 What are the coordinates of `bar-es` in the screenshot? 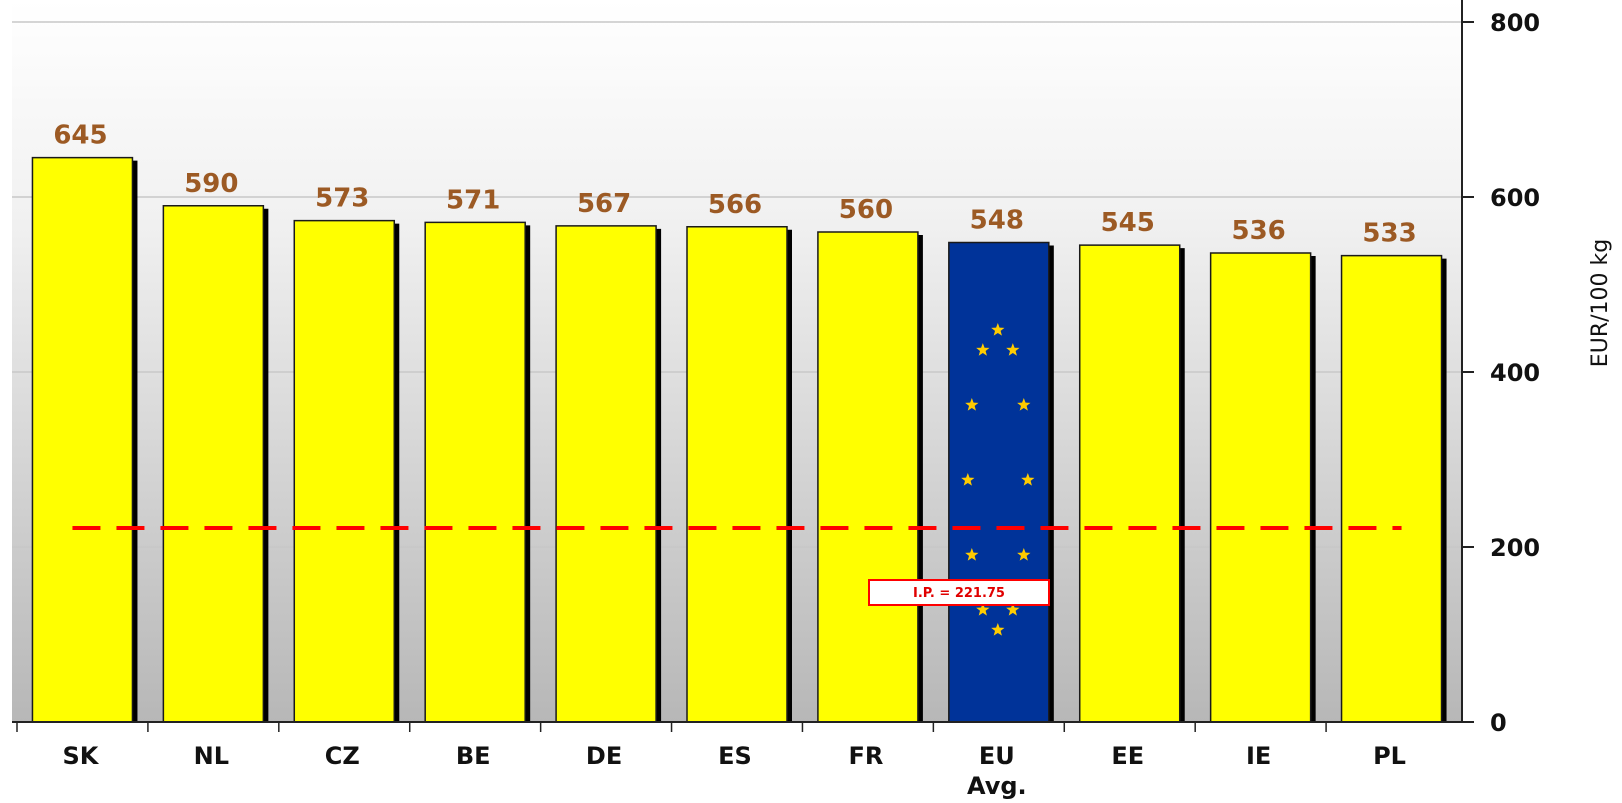 It's located at (737, 474).